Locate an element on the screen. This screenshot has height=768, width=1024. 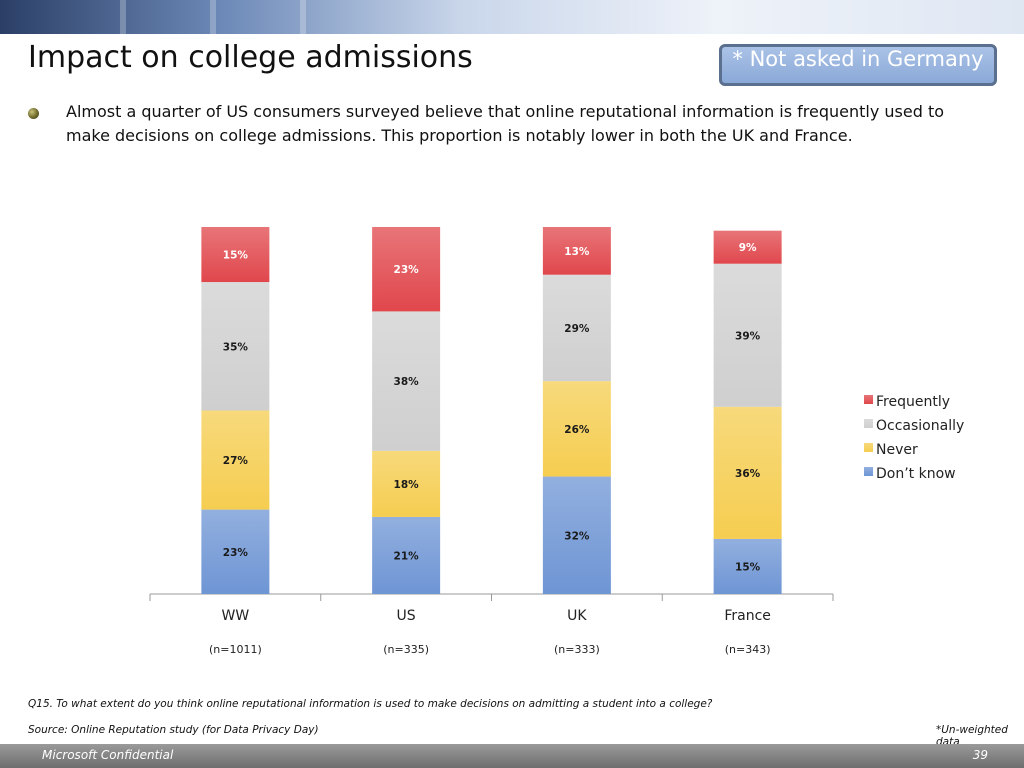
data-label: 38% is located at coordinates (407, 382).